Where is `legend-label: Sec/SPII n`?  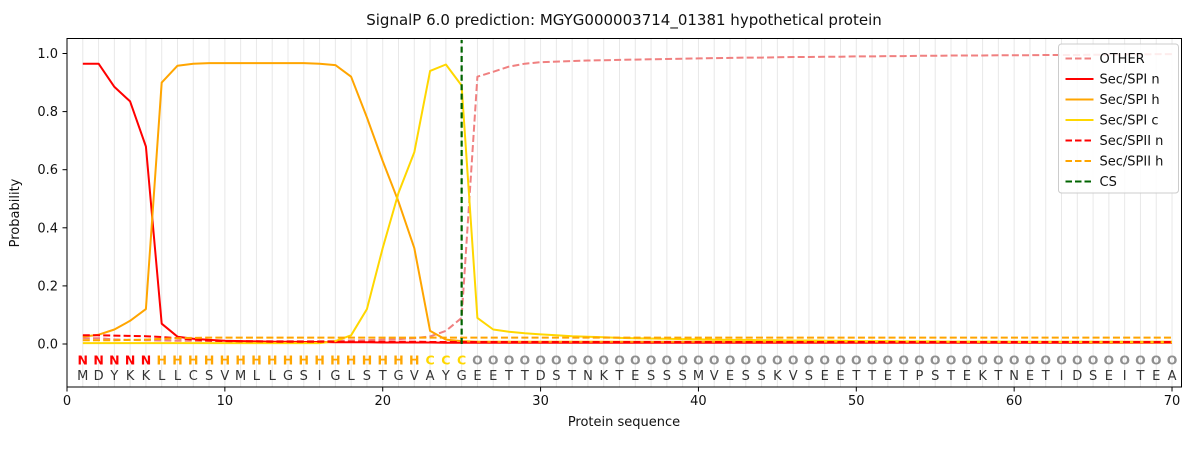 legend-label: Sec/SPII n is located at coordinates (1132, 141).